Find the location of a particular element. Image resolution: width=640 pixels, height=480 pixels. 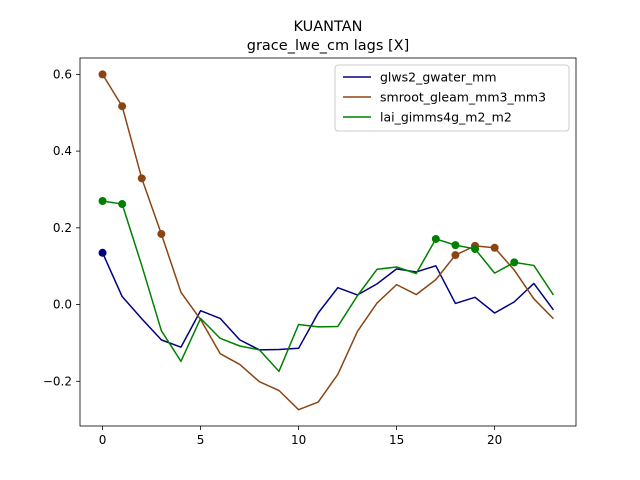

y-tick-label-3: 0.4 is located at coordinates (62, 151).